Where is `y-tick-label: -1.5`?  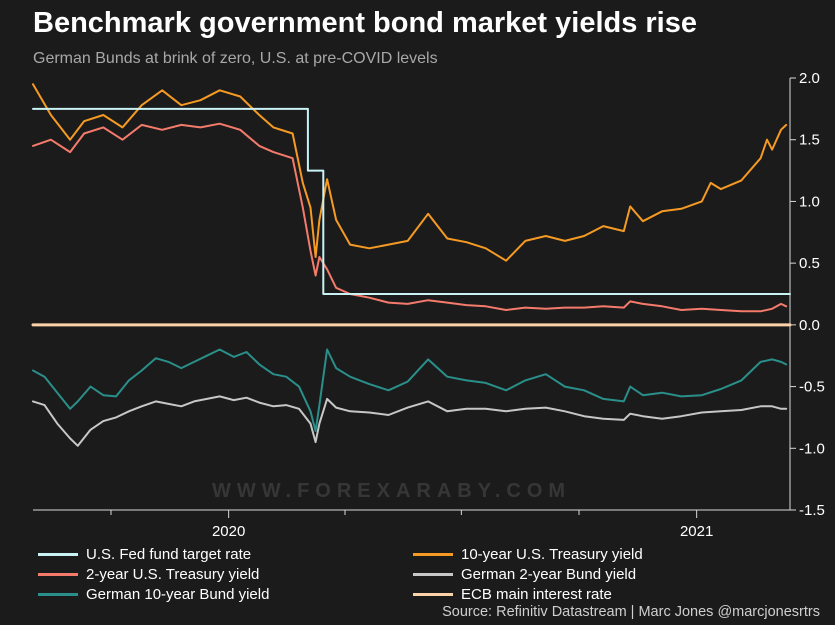
y-tick-label: -1.5 is located at coordinates (812, 510).